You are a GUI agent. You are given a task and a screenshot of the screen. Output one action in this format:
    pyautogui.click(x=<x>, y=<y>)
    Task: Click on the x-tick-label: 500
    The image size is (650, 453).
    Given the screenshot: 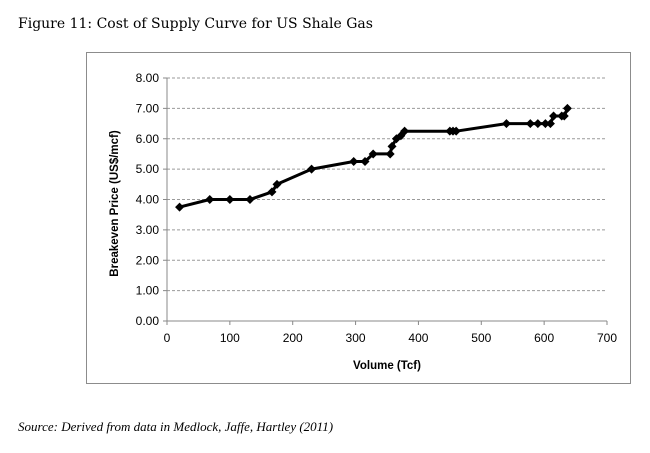 What is the action you would take?
    pyautogui.click(x=481, y=338)
    